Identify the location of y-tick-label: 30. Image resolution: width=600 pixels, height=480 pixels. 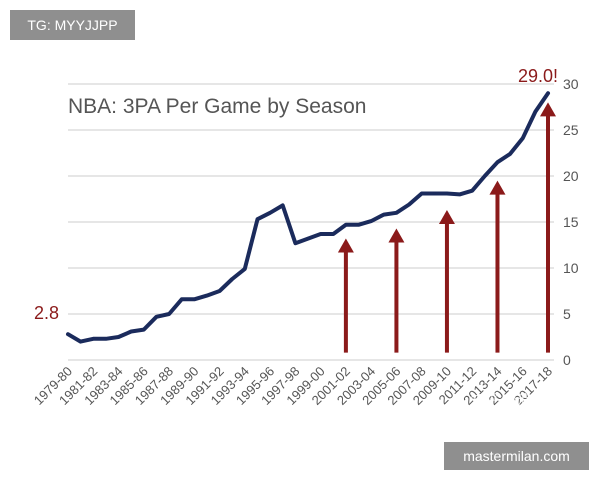
(571, 84).